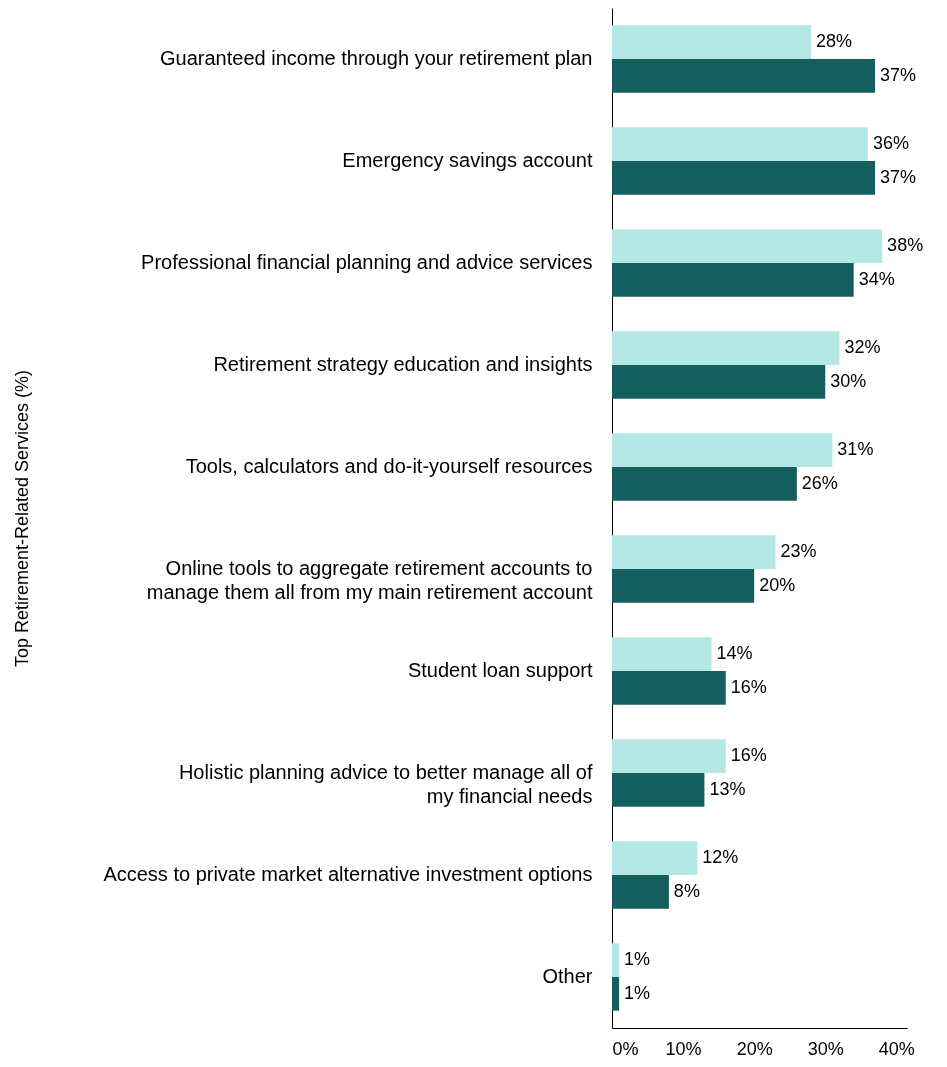  Describe the element at coordinates (625, 1048) in the screenshot. I see `x-tick-label: 0%` at that location.